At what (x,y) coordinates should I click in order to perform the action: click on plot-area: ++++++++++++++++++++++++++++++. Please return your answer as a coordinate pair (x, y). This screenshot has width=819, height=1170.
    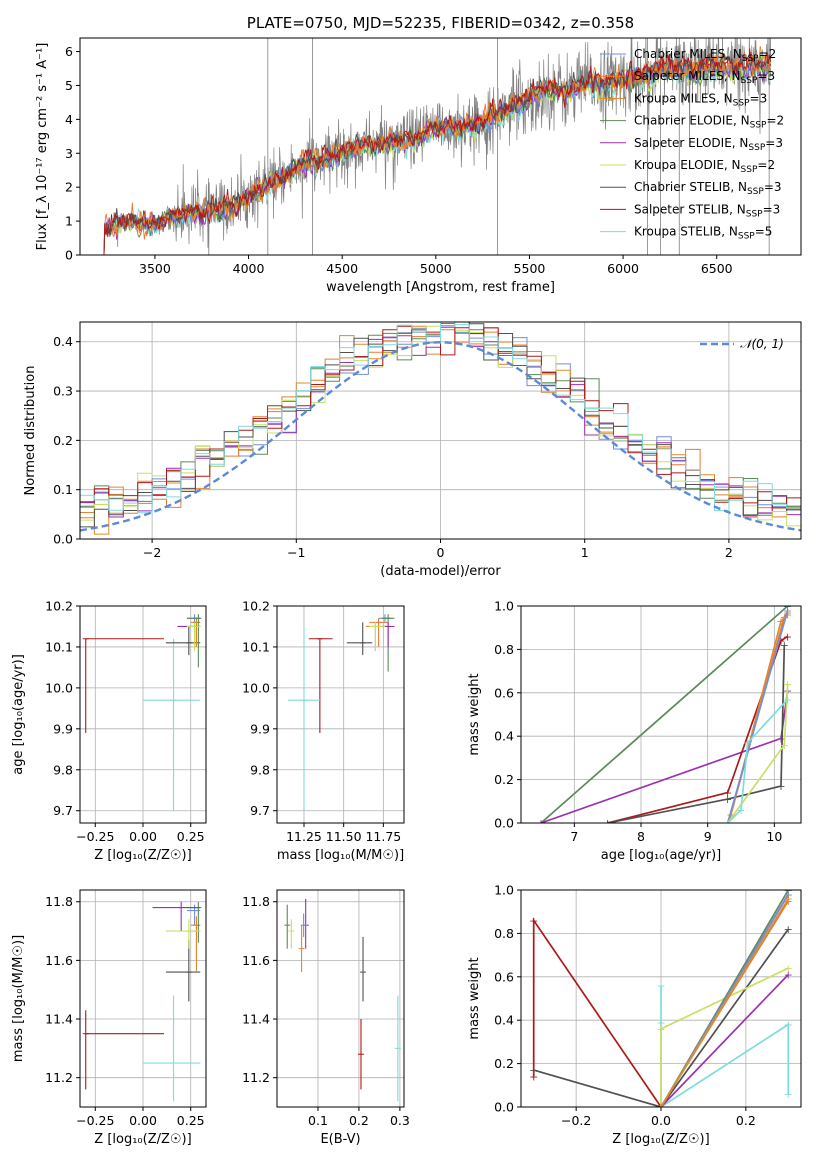
    Looking at the image, I should click on (664, 718).